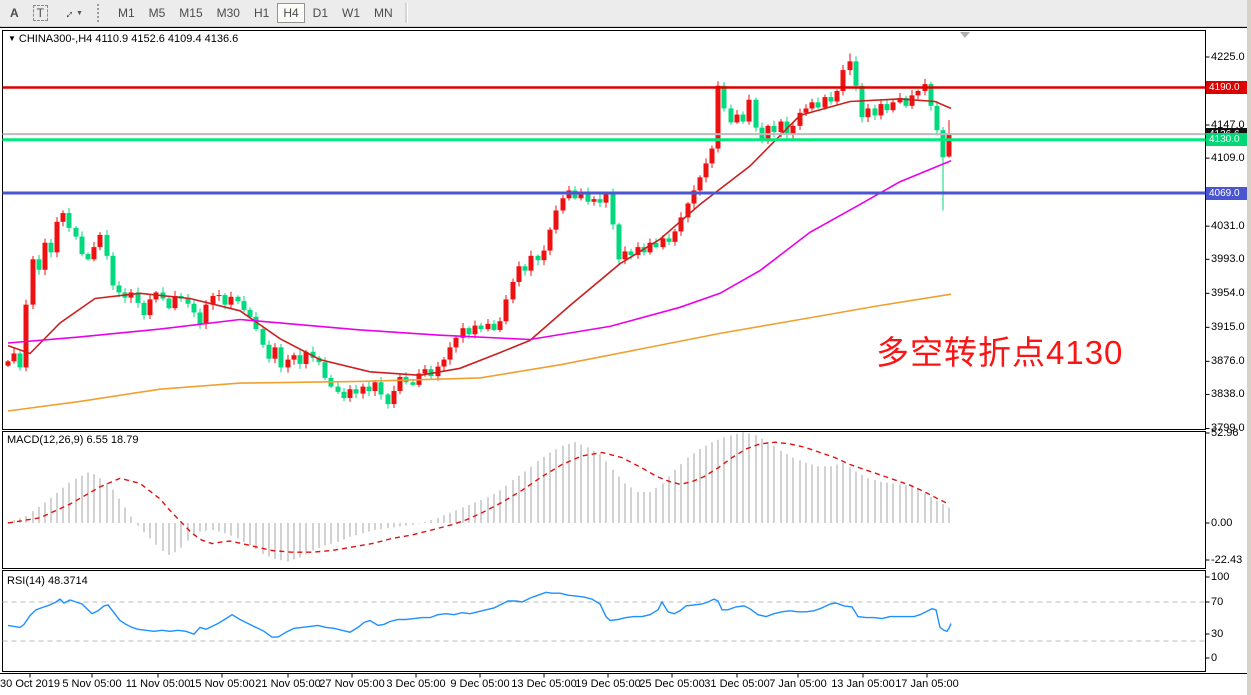 Image resolution: width=1251 pixels, height=695 pixels. Describe the element at coordinates (101, 13) in the screenshot. I see `toolbar-grip` at that location.